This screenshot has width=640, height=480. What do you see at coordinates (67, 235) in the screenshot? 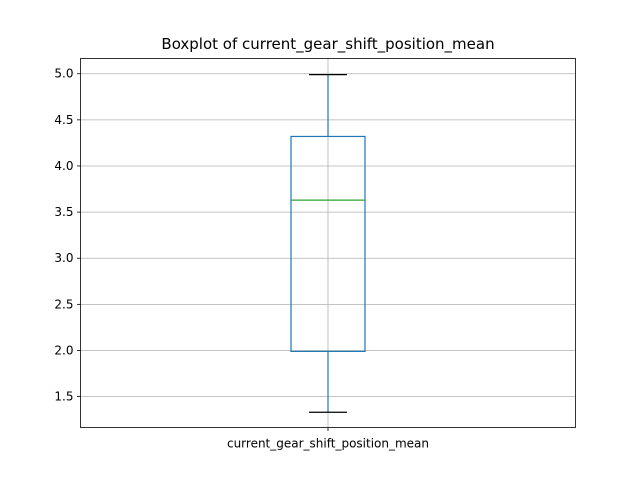
I see `y-axis: 1.5 2.0 2.5 3.0 3.5 4.0 4.5 5.0` at bounding box center [67, 235].